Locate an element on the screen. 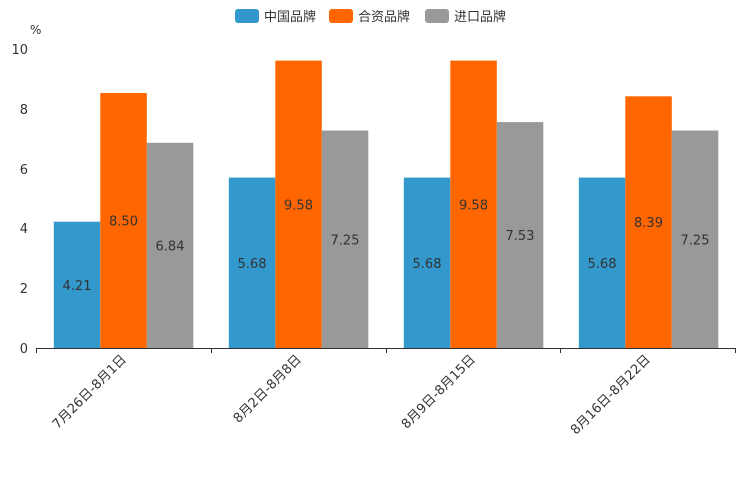 The image size is (744, 496). legend-swatch-jv-brand is located at coordinates (341, 16).